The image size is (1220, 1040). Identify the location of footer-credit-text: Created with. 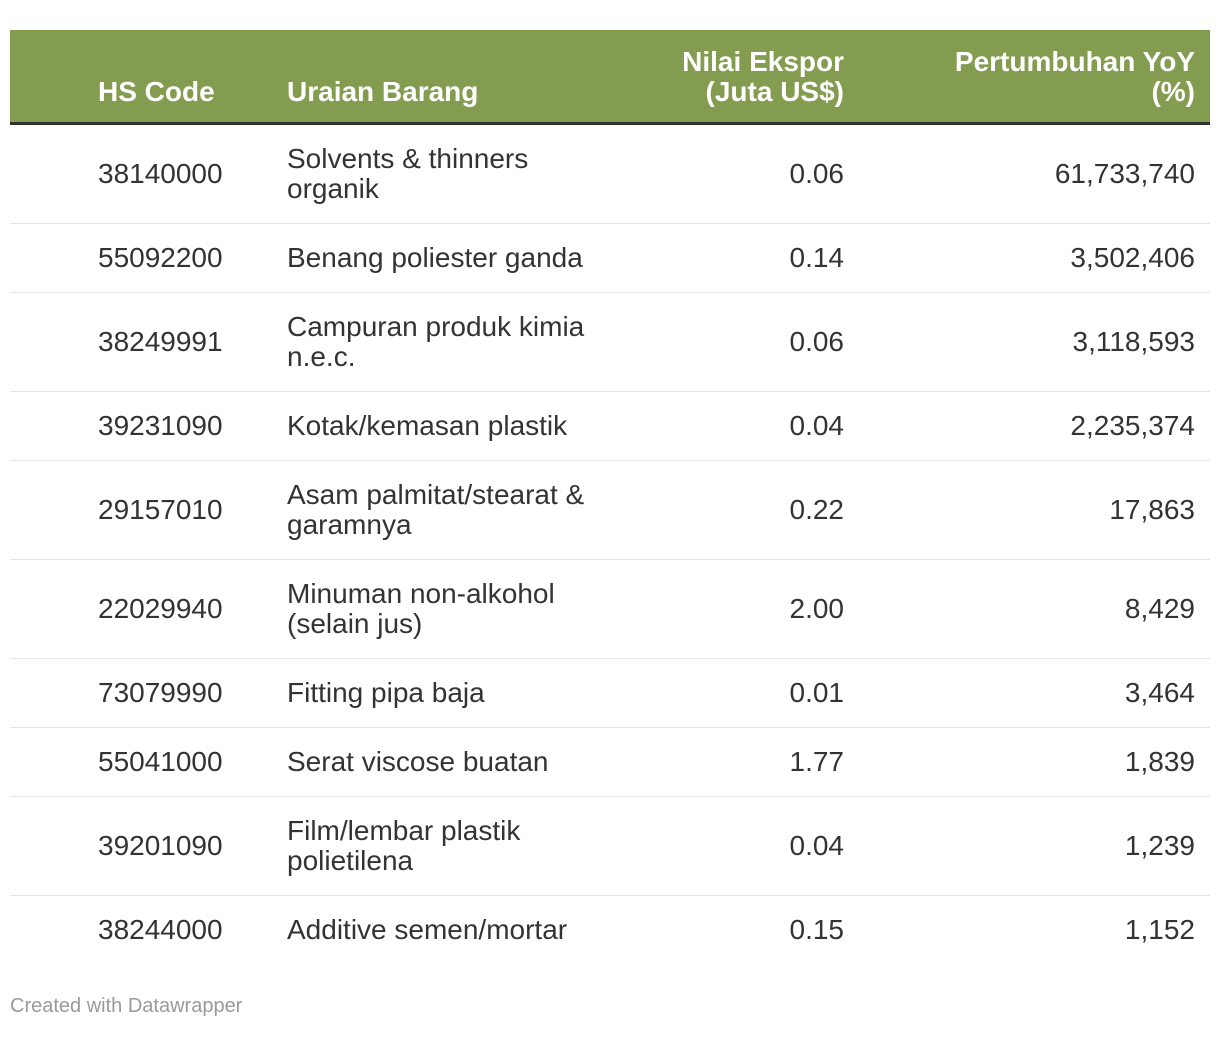
(69, 1006).